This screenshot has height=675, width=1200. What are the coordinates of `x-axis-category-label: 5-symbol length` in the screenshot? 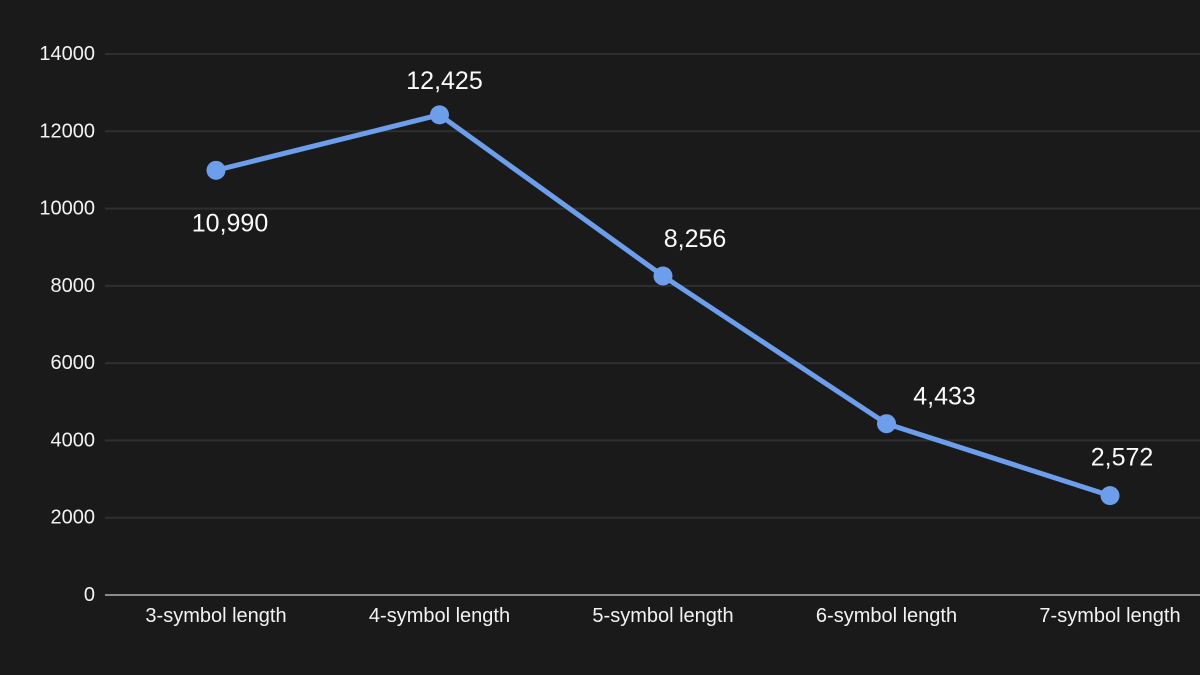 It's located at (662, 616).